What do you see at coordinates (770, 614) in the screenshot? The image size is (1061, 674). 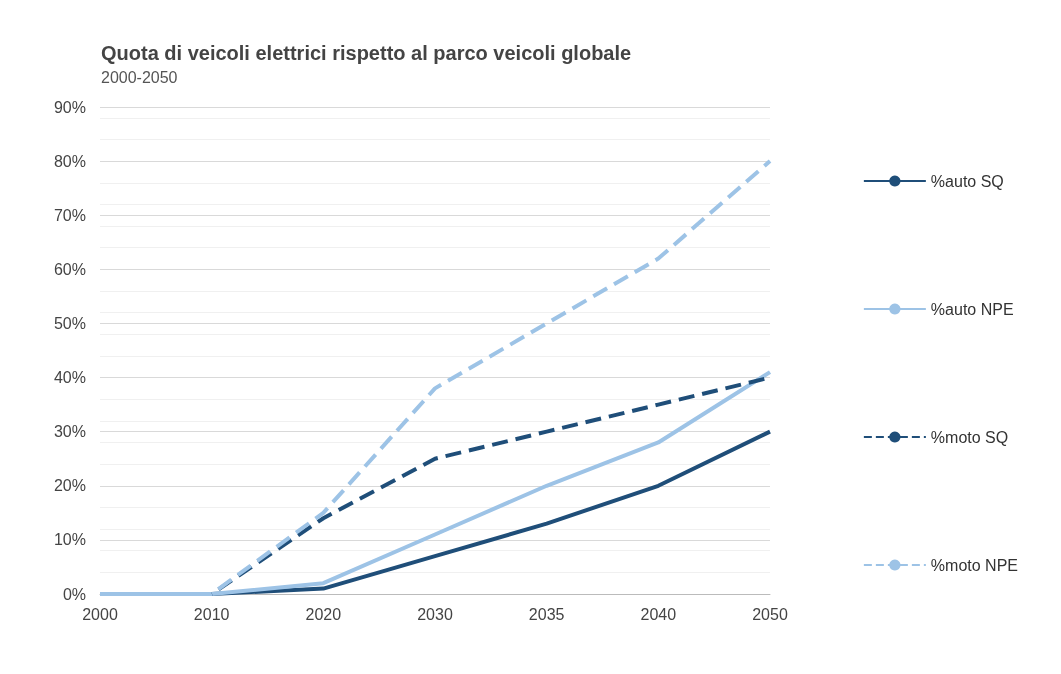 I see `x-tick-label: 2050` at bounding box center [770, 614].